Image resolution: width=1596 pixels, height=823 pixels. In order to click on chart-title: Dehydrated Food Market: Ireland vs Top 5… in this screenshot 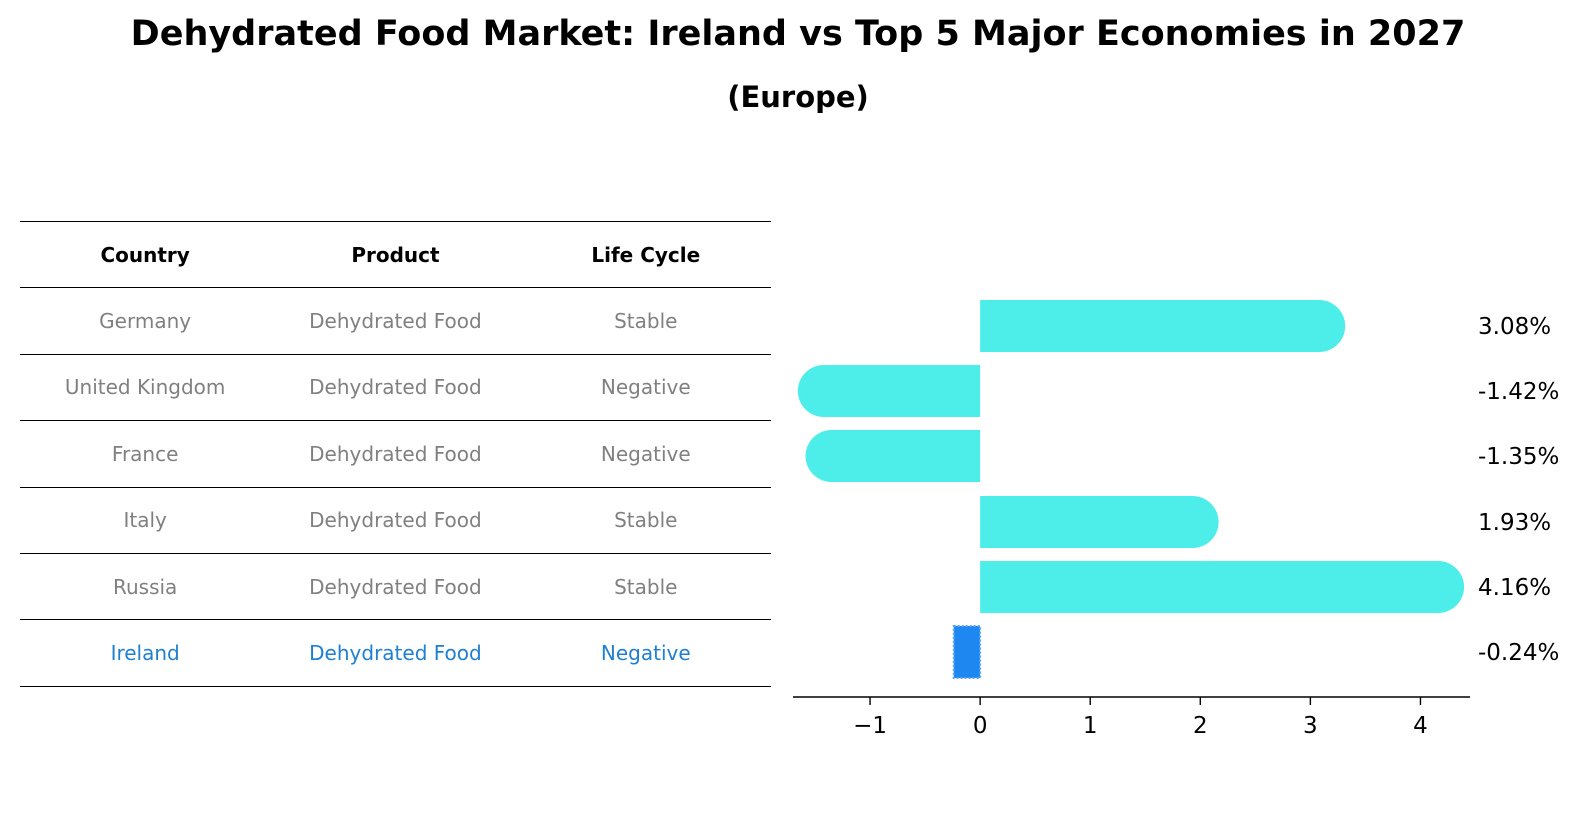, I will do `click(798, 34)`.